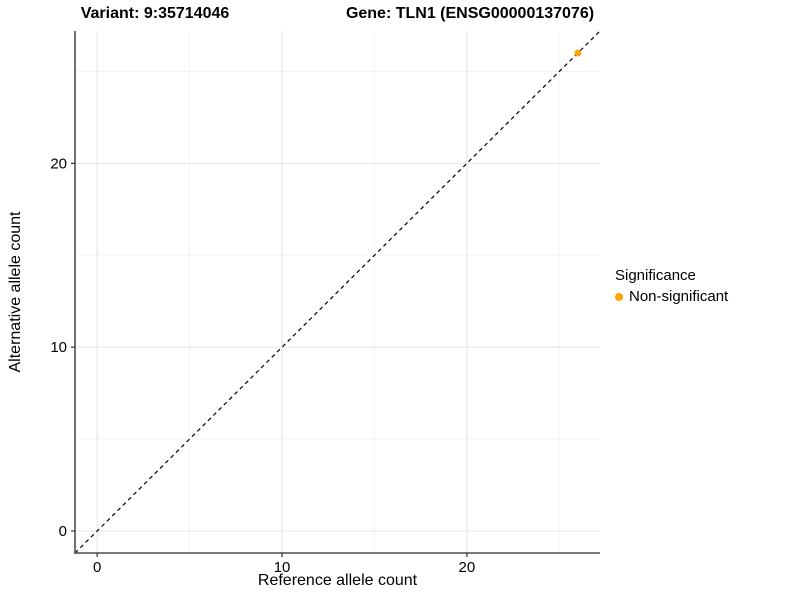  I want to click on y-tick-label: 0, so click(63, 531).